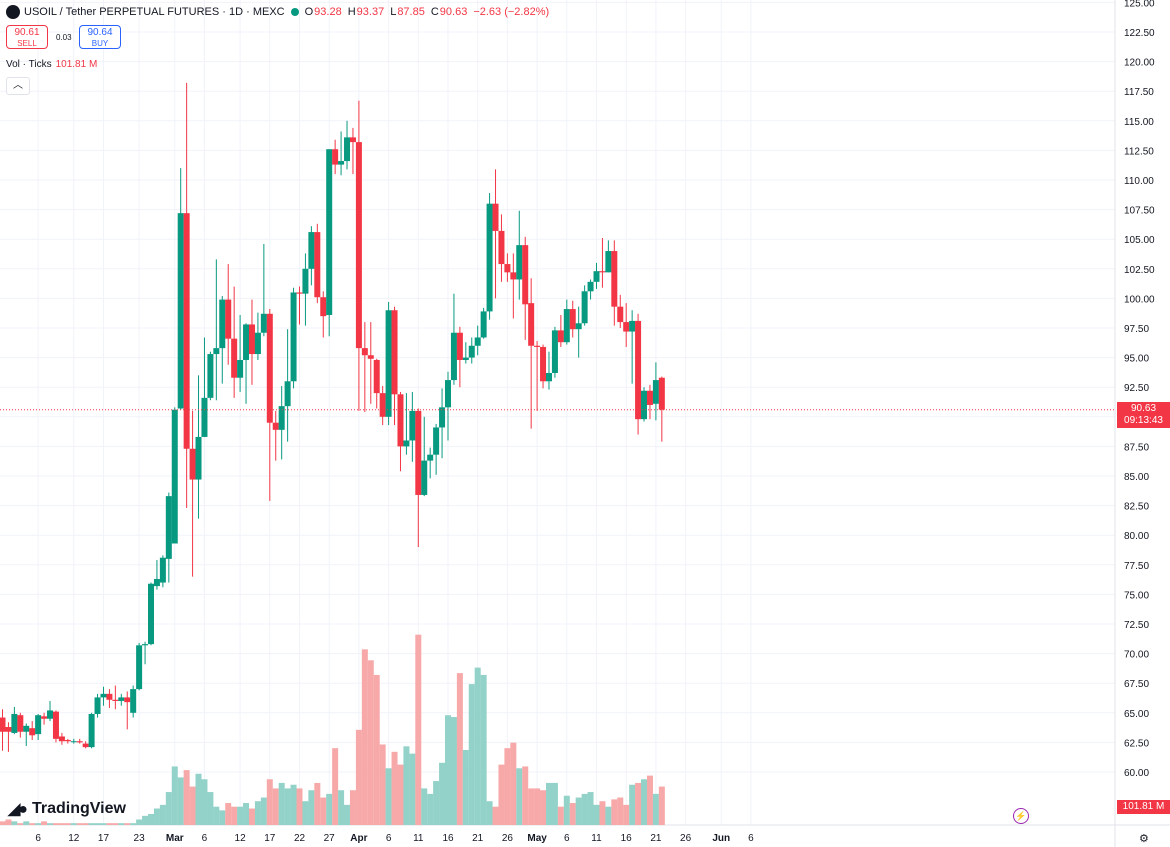 This screenshot has width=1170, height=847. I want to click on tradingview-mark-icon: ◢●, so click(18, 809).